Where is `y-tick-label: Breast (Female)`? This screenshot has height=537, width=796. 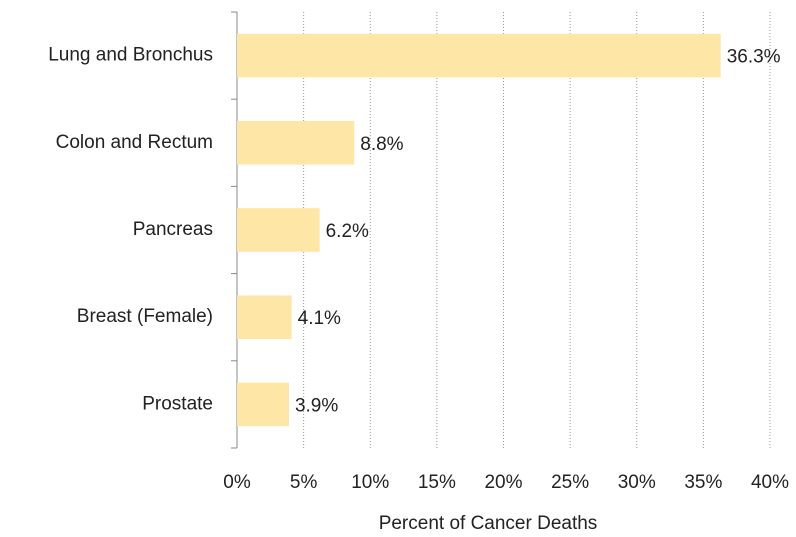 y-tick-label: Breast (Female) is located at coordinates (145, 316).